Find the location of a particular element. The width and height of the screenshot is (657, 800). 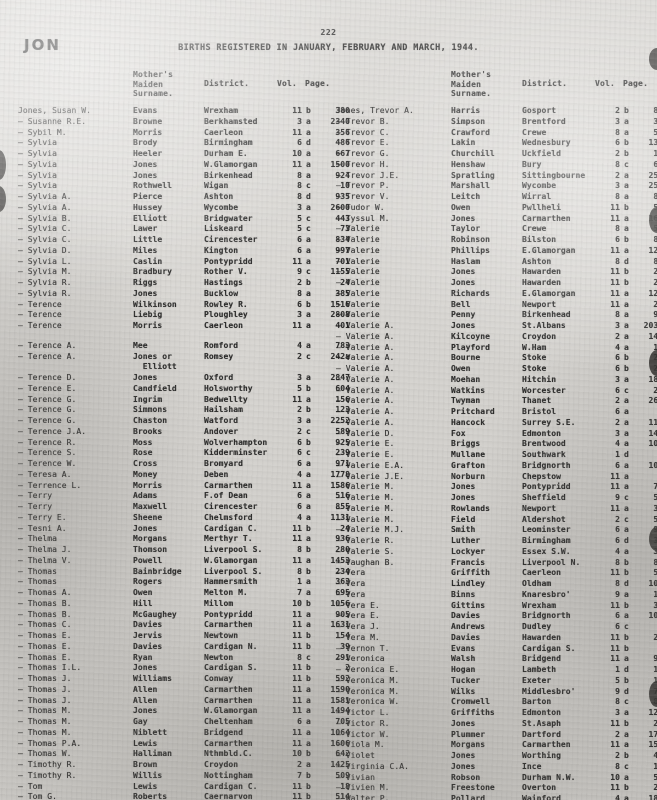

cell-mothers-maiden-surname: Moehan is located at coordinates (466, 379).